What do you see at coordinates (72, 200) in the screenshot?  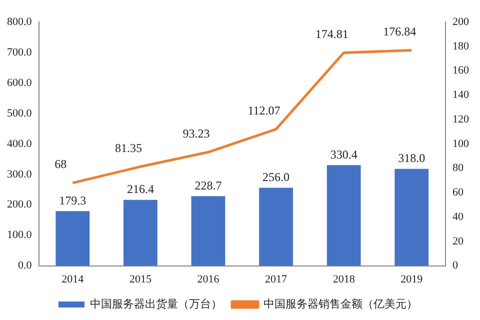 I see `data-label: 179.3` at bounding box center [72, 200].